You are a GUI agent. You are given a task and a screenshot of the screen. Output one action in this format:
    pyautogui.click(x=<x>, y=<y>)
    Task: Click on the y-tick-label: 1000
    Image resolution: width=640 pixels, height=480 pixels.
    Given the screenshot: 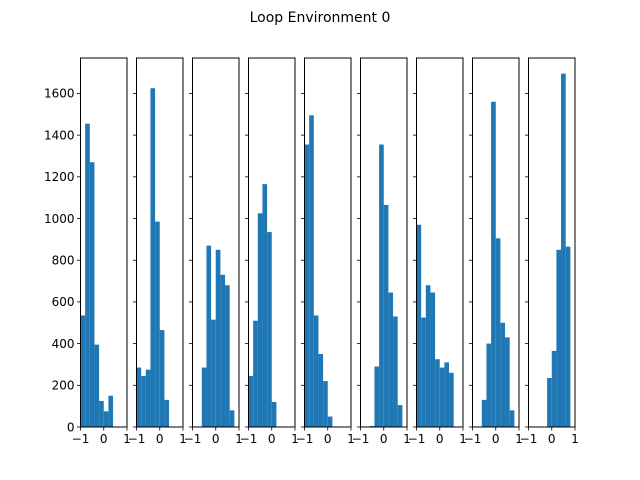 What is the action you would take?
    pyautogui.click(x=59, y=219)
    